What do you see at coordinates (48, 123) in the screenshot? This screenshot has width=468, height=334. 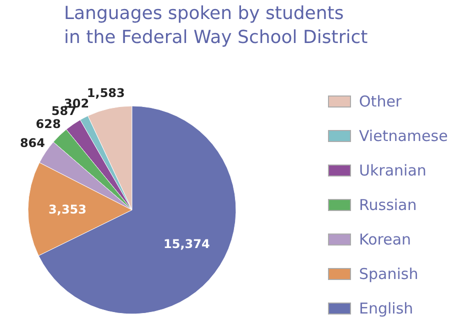 I see `data-label: 628` at bounding box center [48, 123].